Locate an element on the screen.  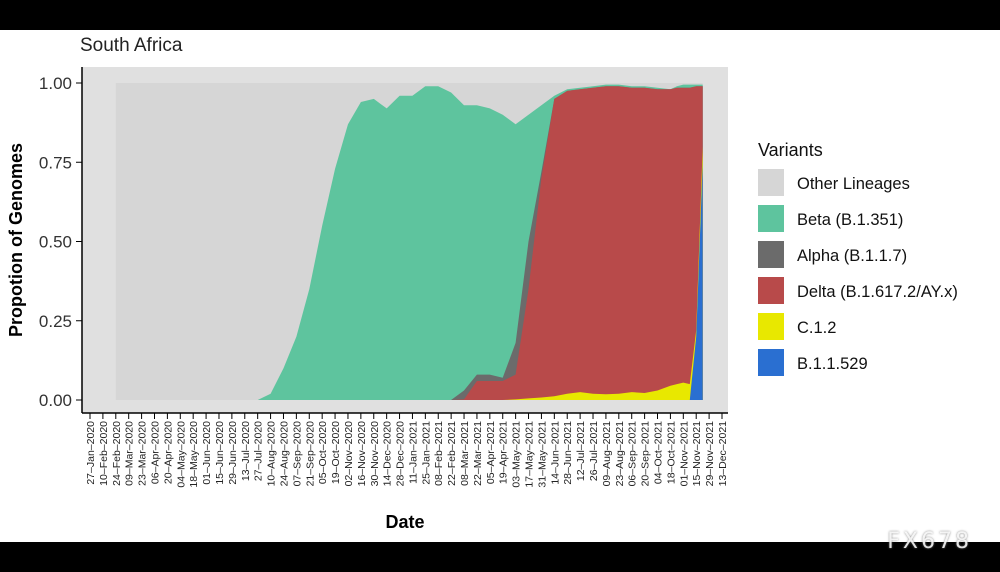
x-tick-label: 28–Jun–2021 is located at coordinates (568, 453).